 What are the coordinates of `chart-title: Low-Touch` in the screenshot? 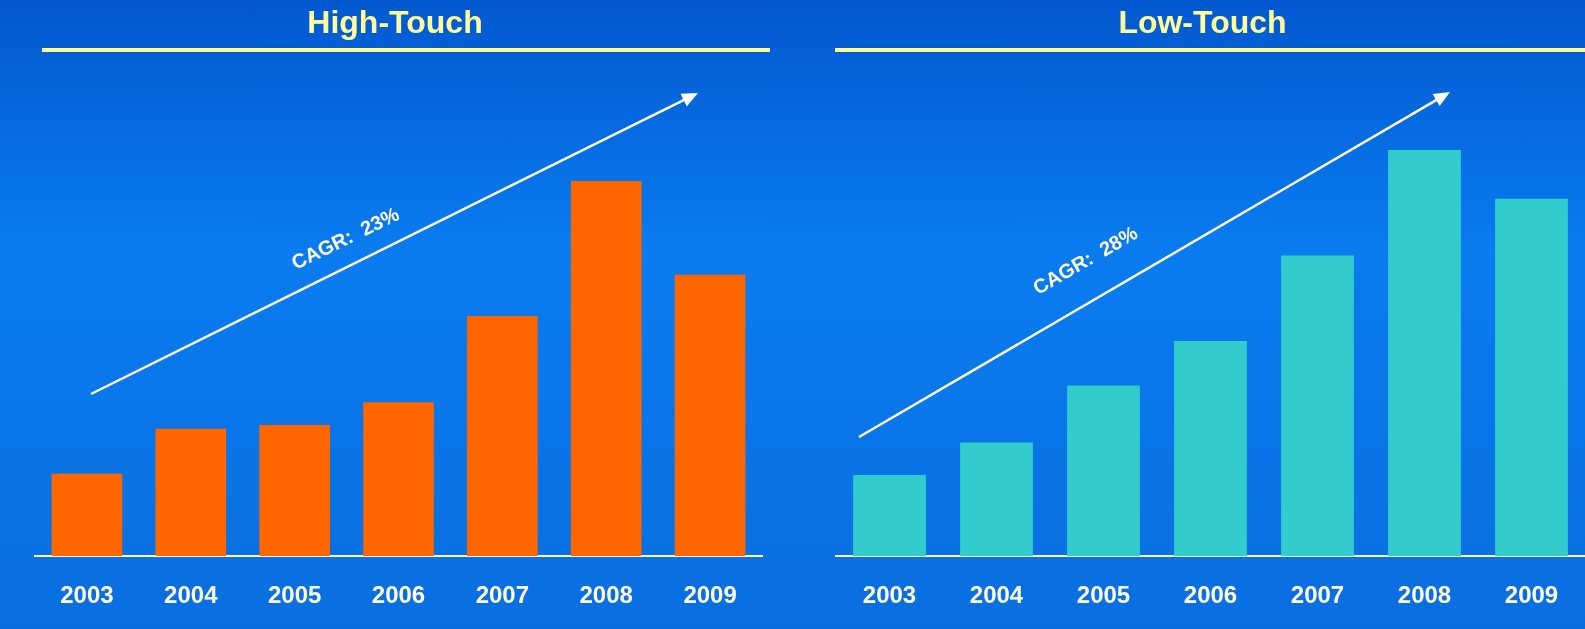 It's located at (1202, 22).